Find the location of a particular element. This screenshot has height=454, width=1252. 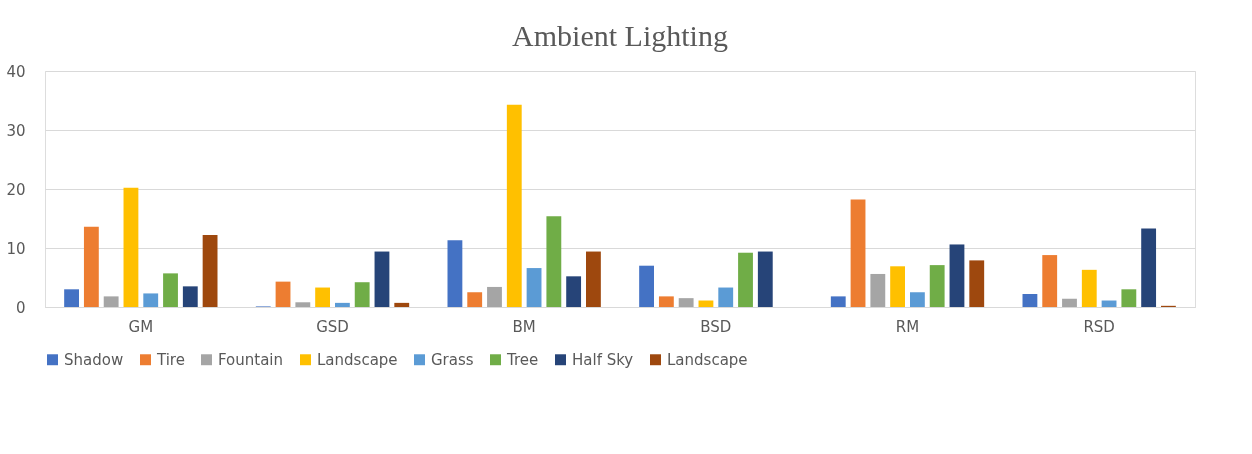

x-tick-label: GM is located at coordinates (141, 326).